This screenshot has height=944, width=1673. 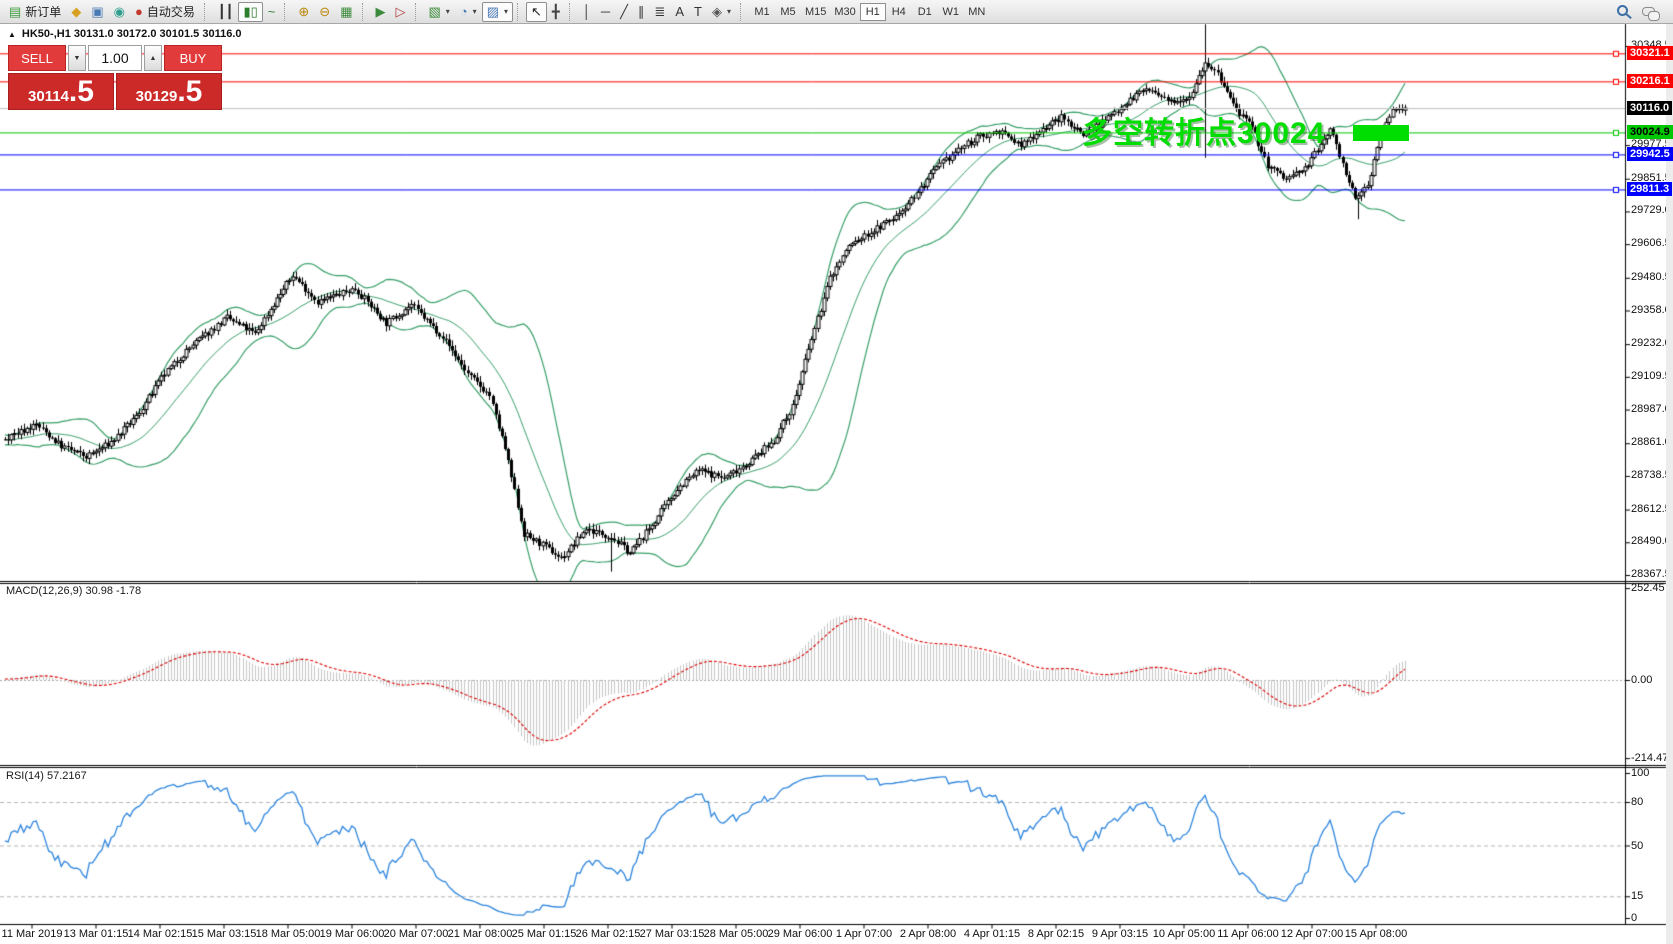 What do you see at coordinates (416, 934) in the screenshot?
I see `time-axis-label: 20 Mar 07:00` at bounding box center [416, 934].